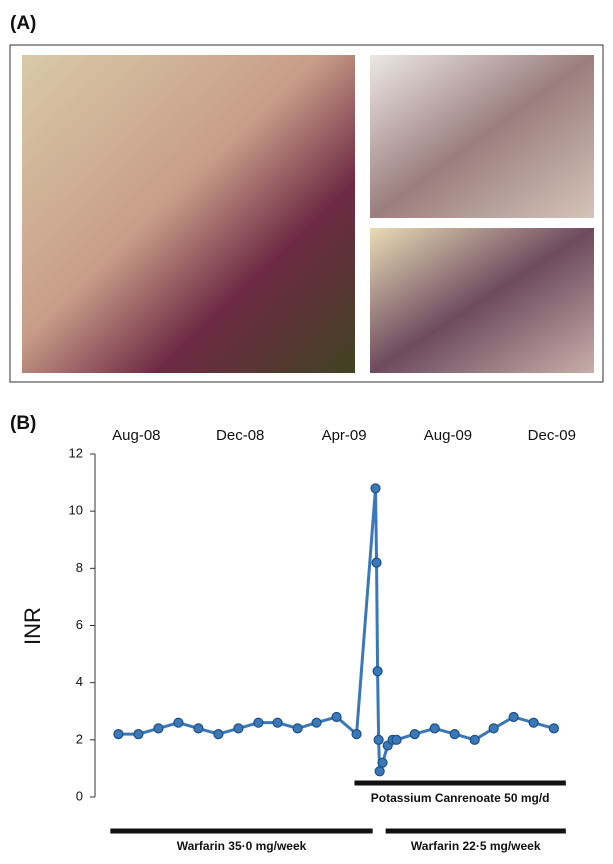 The image size is (613, 864). Describe the element at coordinates (240, 435) in the screenshot. I see `x-tick-label: Dec-08` at that location.